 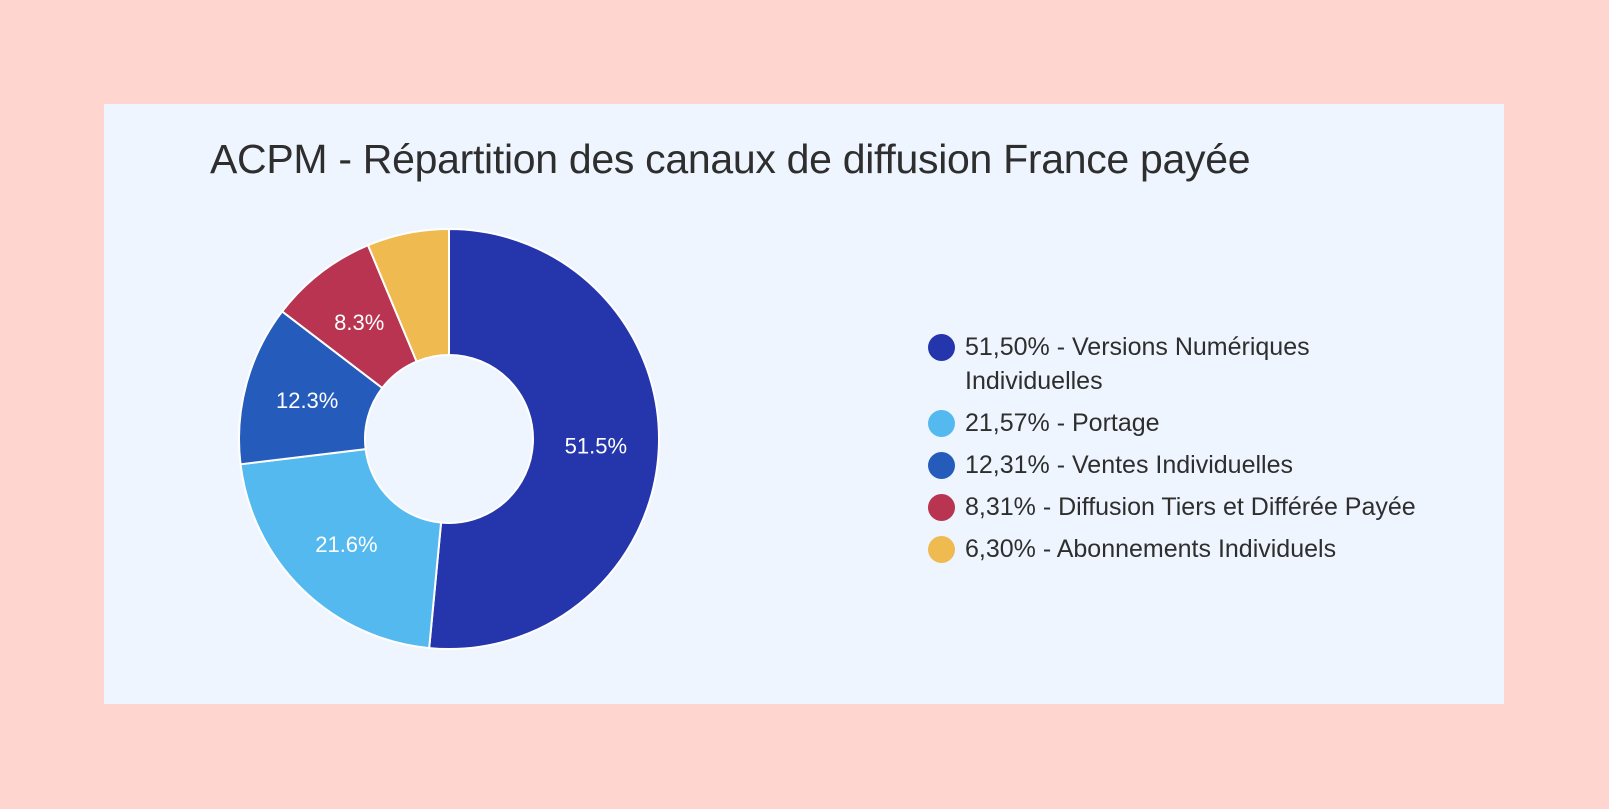 I want to click on slice-data-label-2: 12.3%, so click(x=307, y=400).